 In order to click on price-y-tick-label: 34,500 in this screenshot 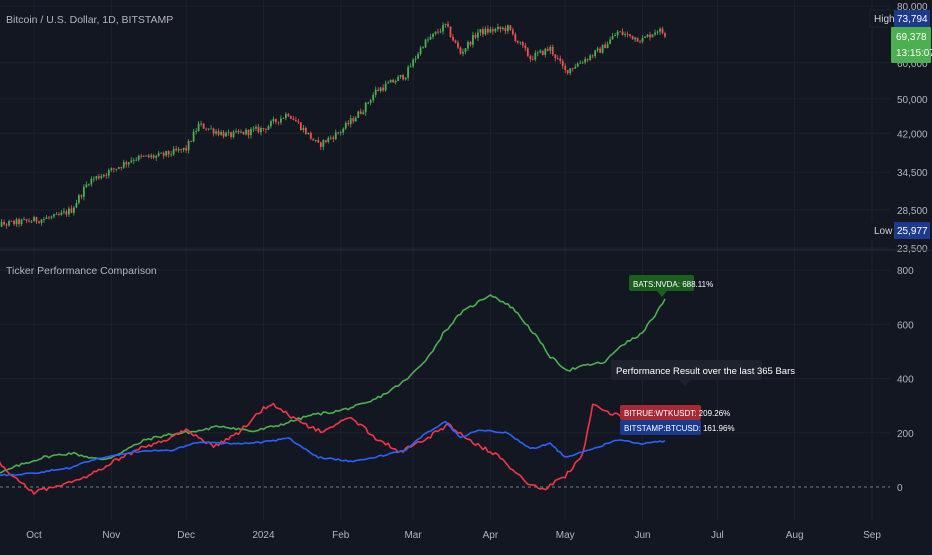, I will do `click(912, 173)`.